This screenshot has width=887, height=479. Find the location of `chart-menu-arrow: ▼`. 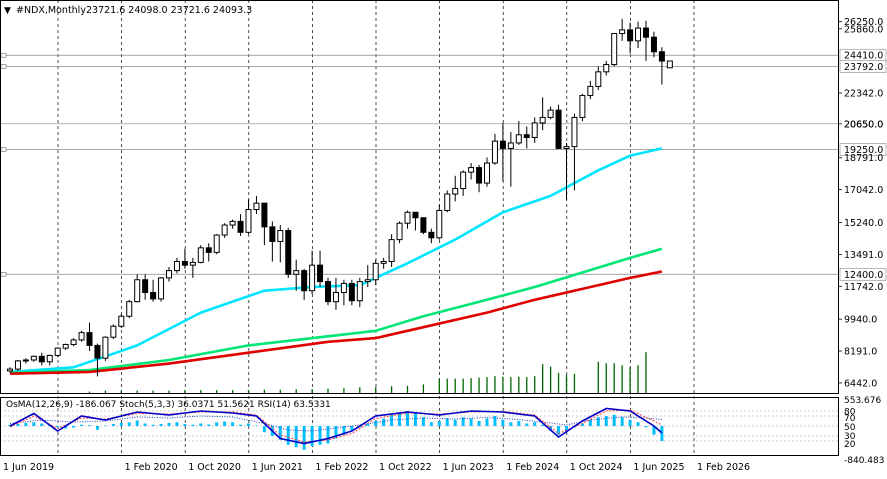

chart-menu-arrow: ▼ is located at coordinates (7, 11).